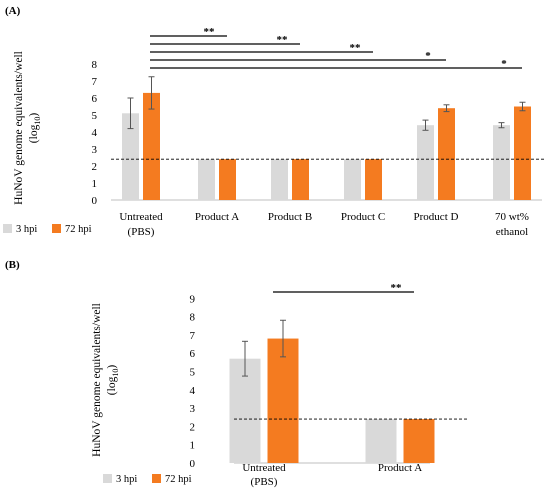 Image resolution: width=550 pixels, height=498 pixels. I want to click on category-label: Product D, so click(436, 217).